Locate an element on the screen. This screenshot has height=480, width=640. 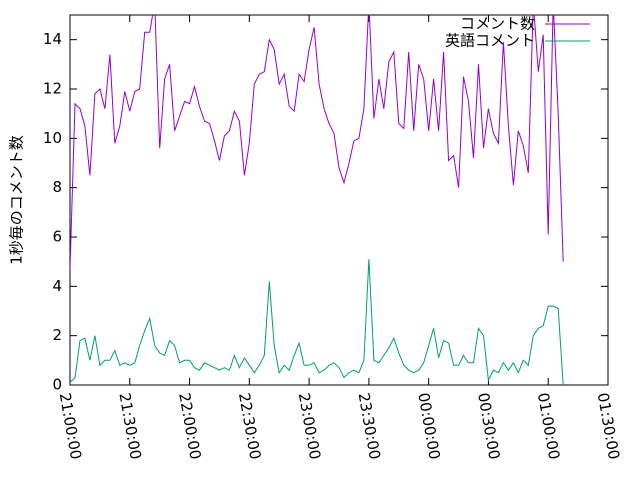
y-tick-label: 8 is located at coordinates (57, 187).